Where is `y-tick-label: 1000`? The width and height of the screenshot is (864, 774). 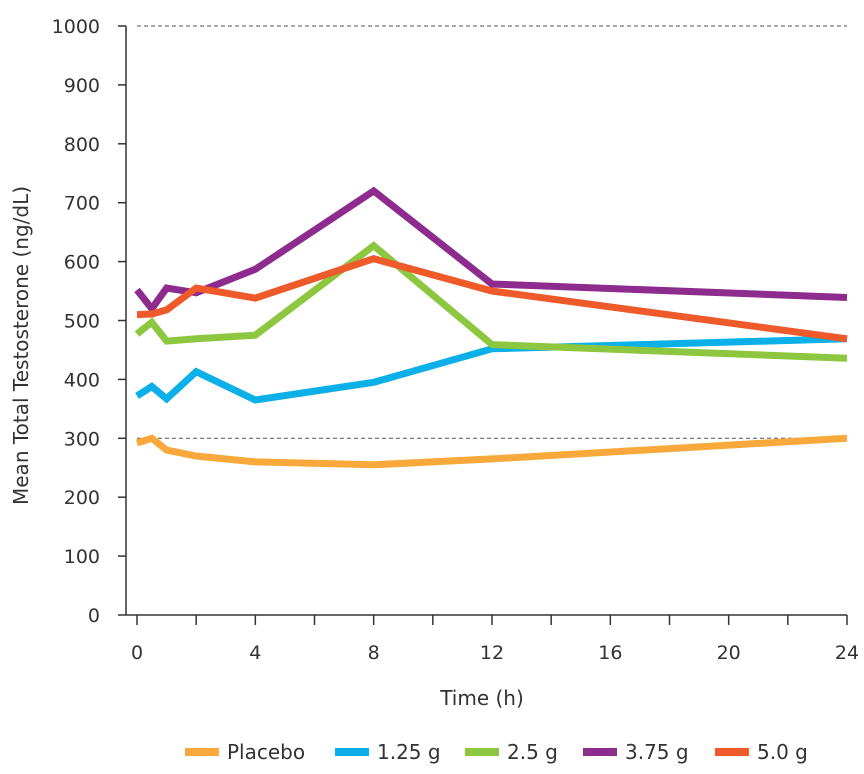 y-tick-label: 1000 is located at coordinates (76, 27).